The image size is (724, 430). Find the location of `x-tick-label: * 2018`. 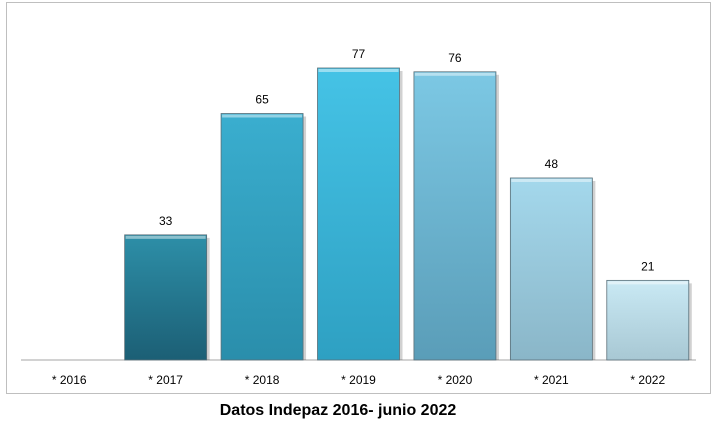

x-tick-label: * 2018 is located at coordinates (262, 380).